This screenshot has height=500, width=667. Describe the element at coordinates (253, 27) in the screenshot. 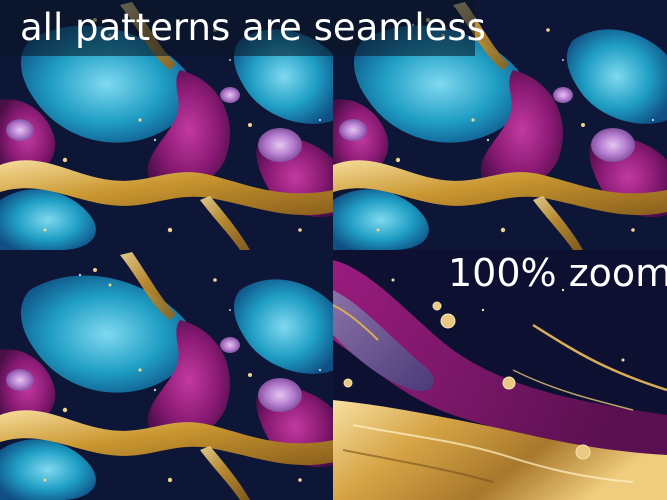

I see `caption-text: all patterns are seamless` at that location.